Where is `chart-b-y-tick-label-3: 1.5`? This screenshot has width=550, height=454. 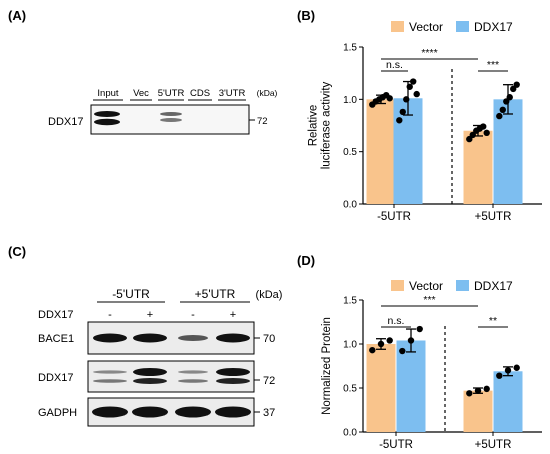
chart-b-y-tick-label-3: 1.5 is located at coordinates (350, 48).